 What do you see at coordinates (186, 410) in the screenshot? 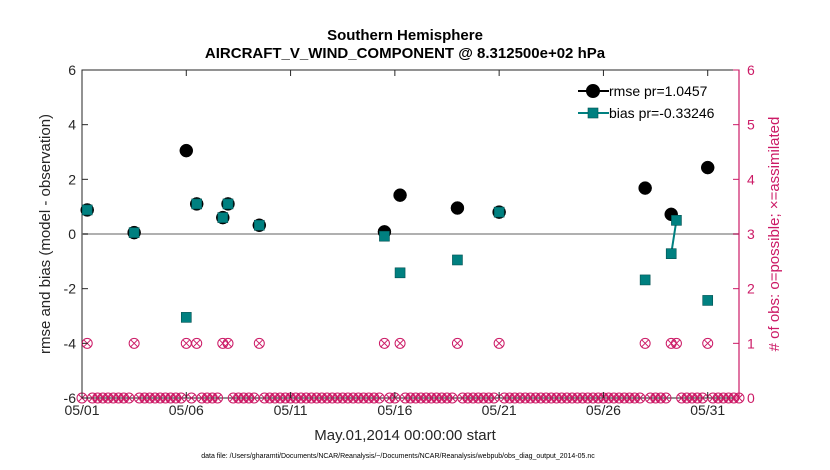
I see `x-tick-label: 05/06` at bounding box center [186, 410].